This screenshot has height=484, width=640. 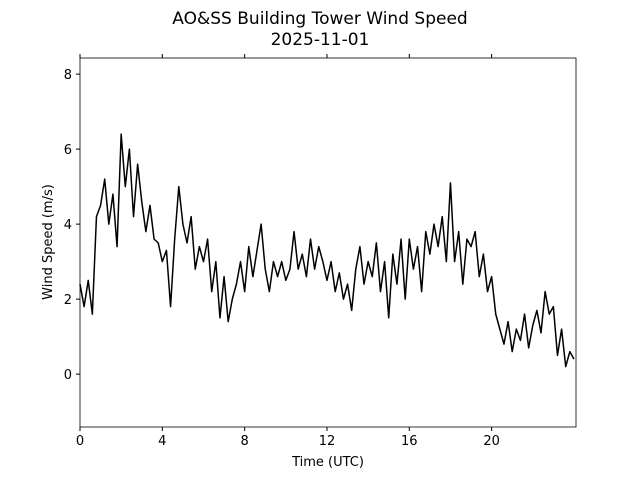 I want to click on y-tick-label: 0, so click(x=68, y=375).